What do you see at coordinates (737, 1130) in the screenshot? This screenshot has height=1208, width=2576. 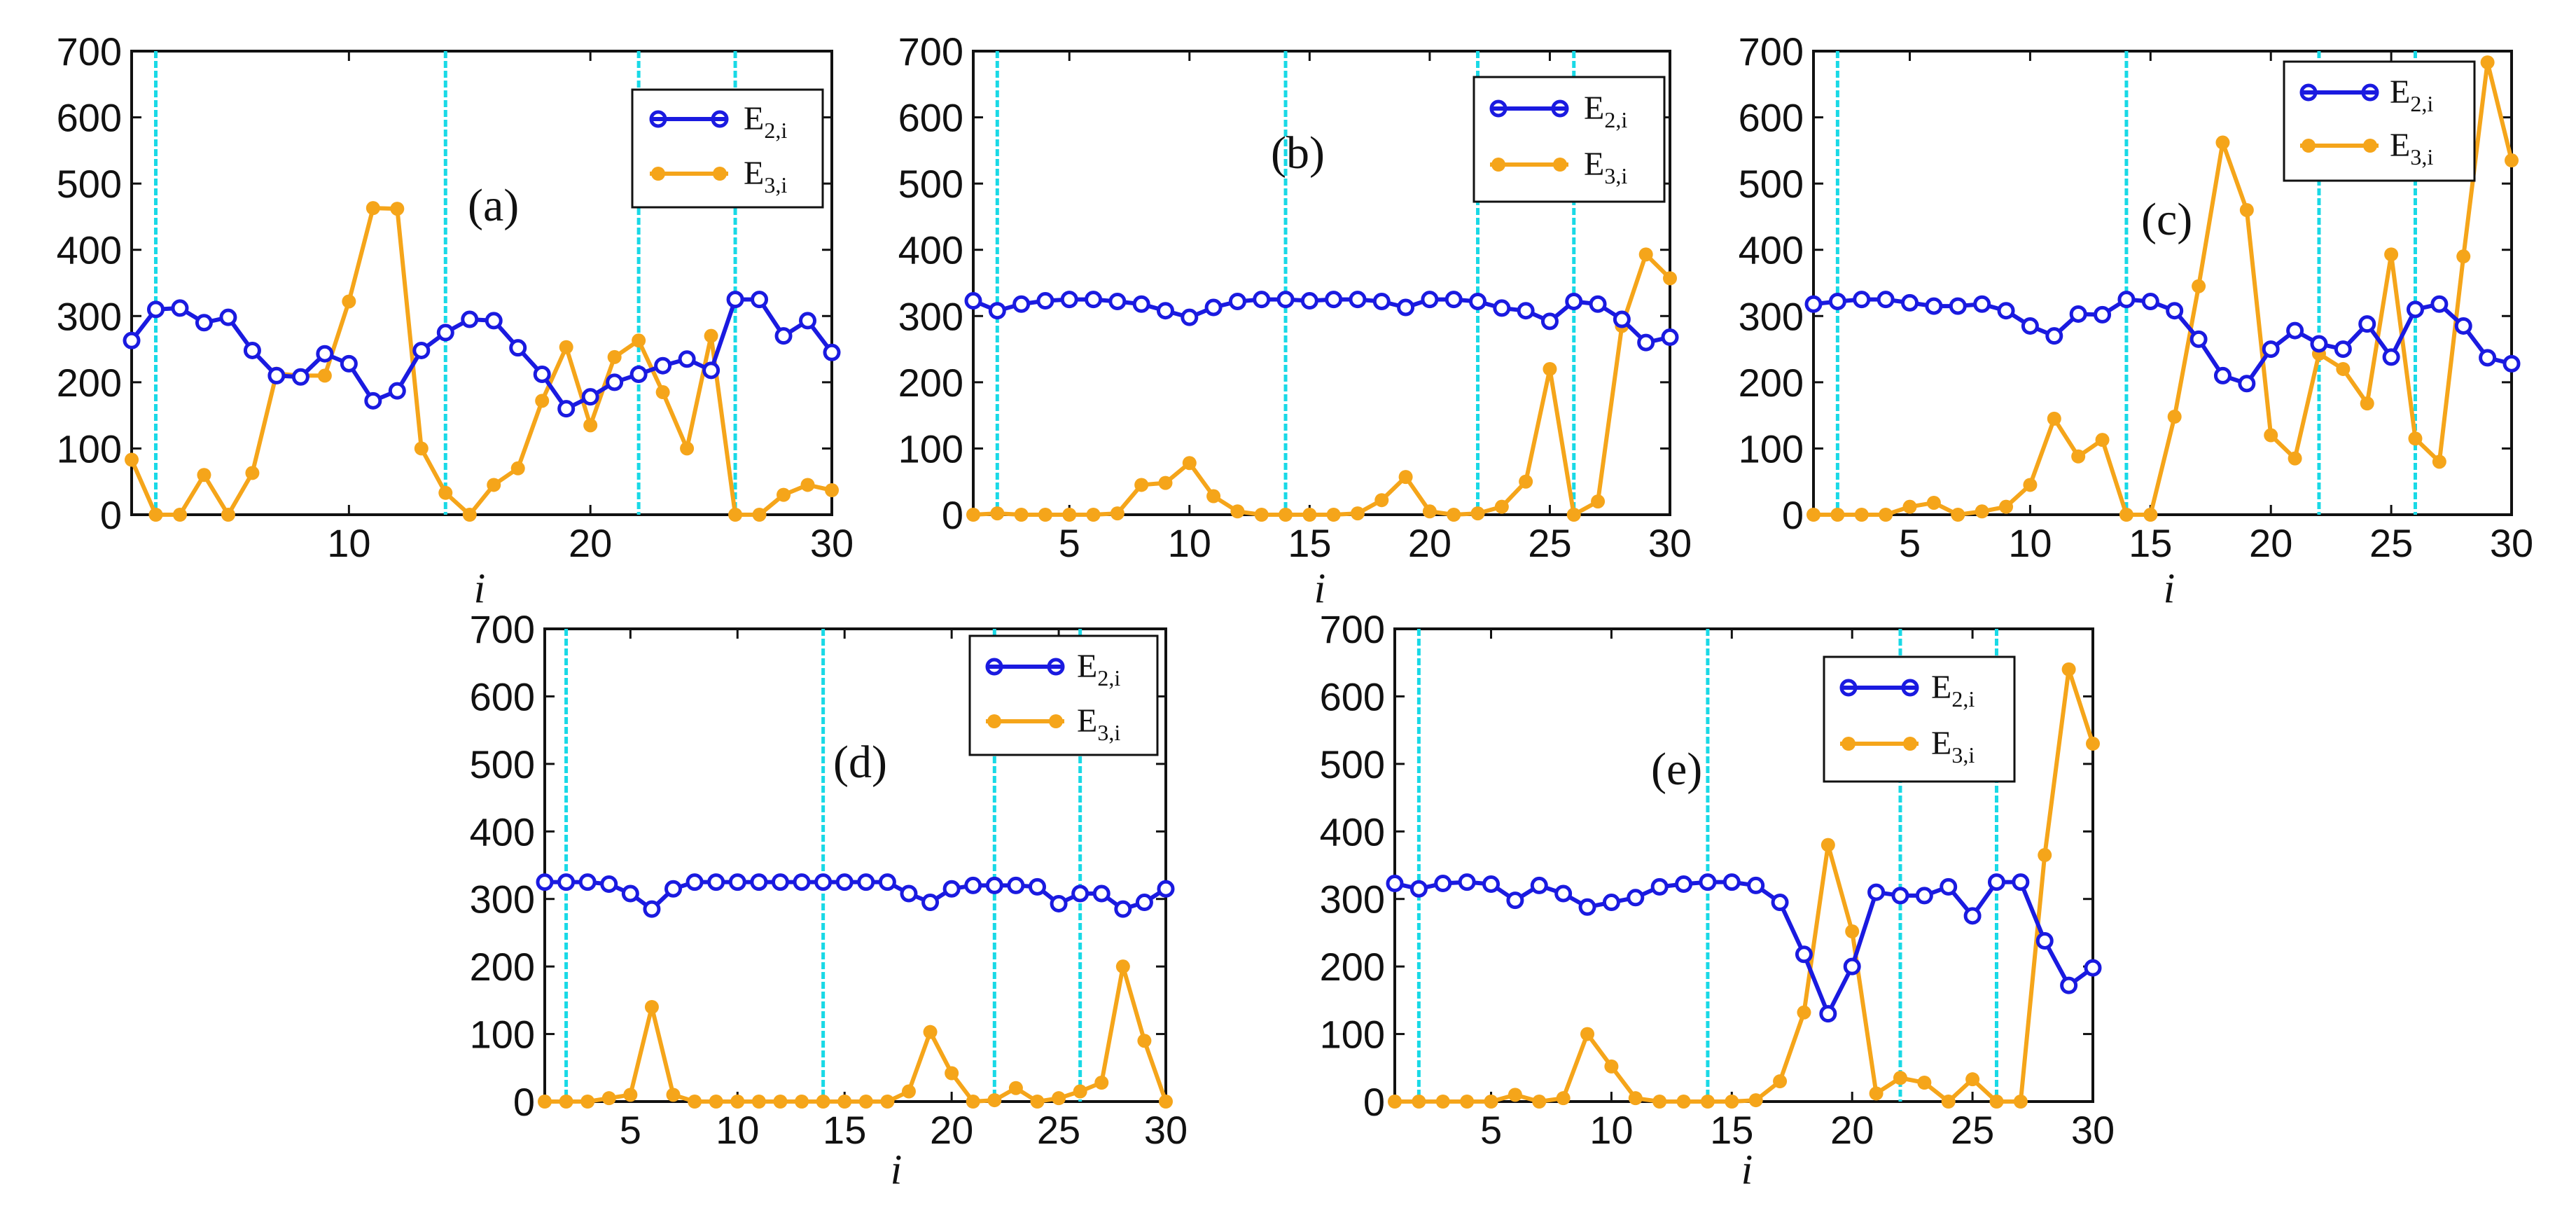 I see `x-tick-label: 10` at bounding box center [737, 1130].